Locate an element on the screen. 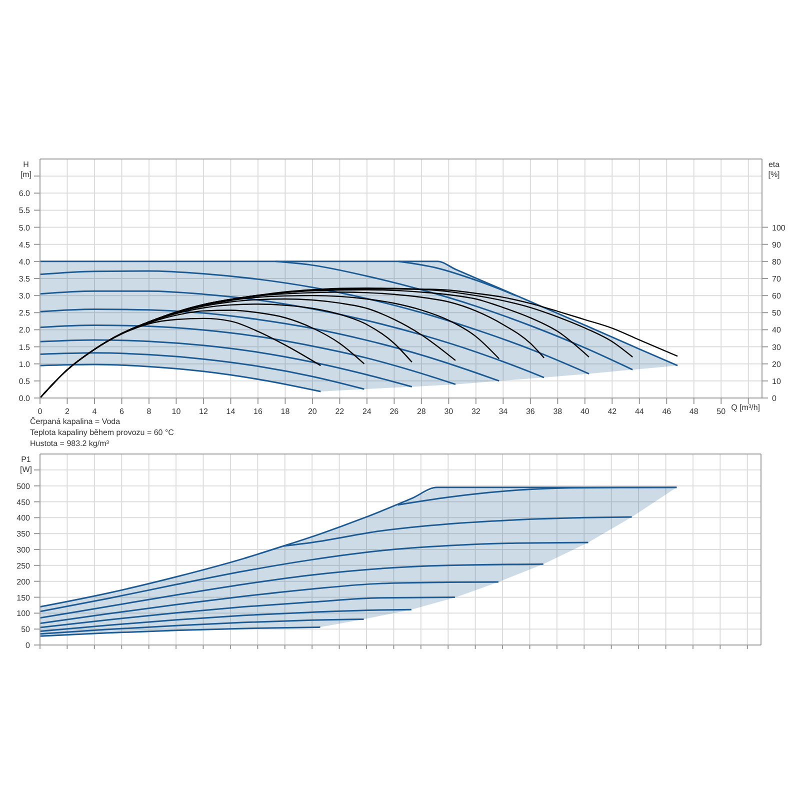  x-tick-label: 26 is located at coordinates (395, 411).